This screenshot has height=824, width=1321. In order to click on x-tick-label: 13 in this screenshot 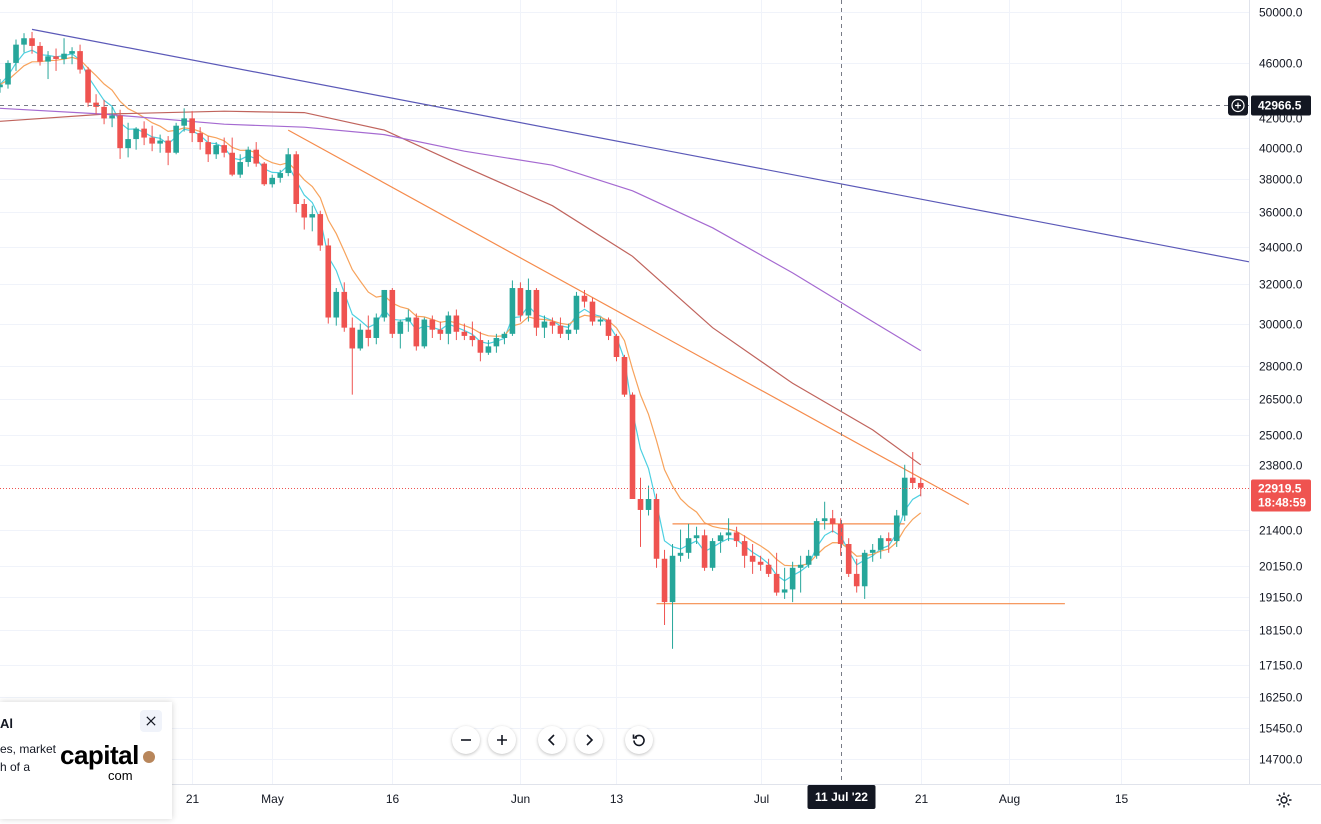, I will do `click(617, 799)`.